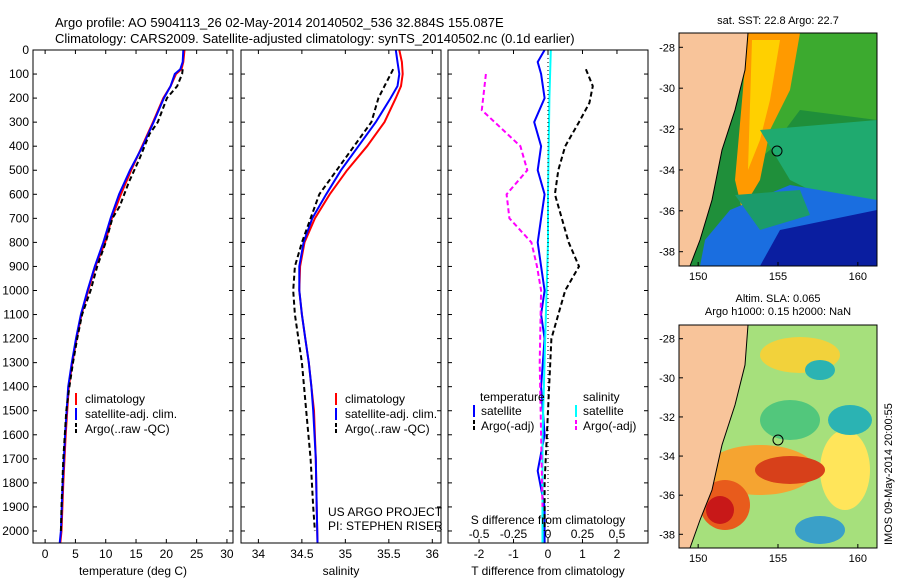 The image size is (900, 580). What do you see at coordinates (19, 194) in the screenshot?
I see `depth-tick-label: 600` at bounding box center [19, 194].